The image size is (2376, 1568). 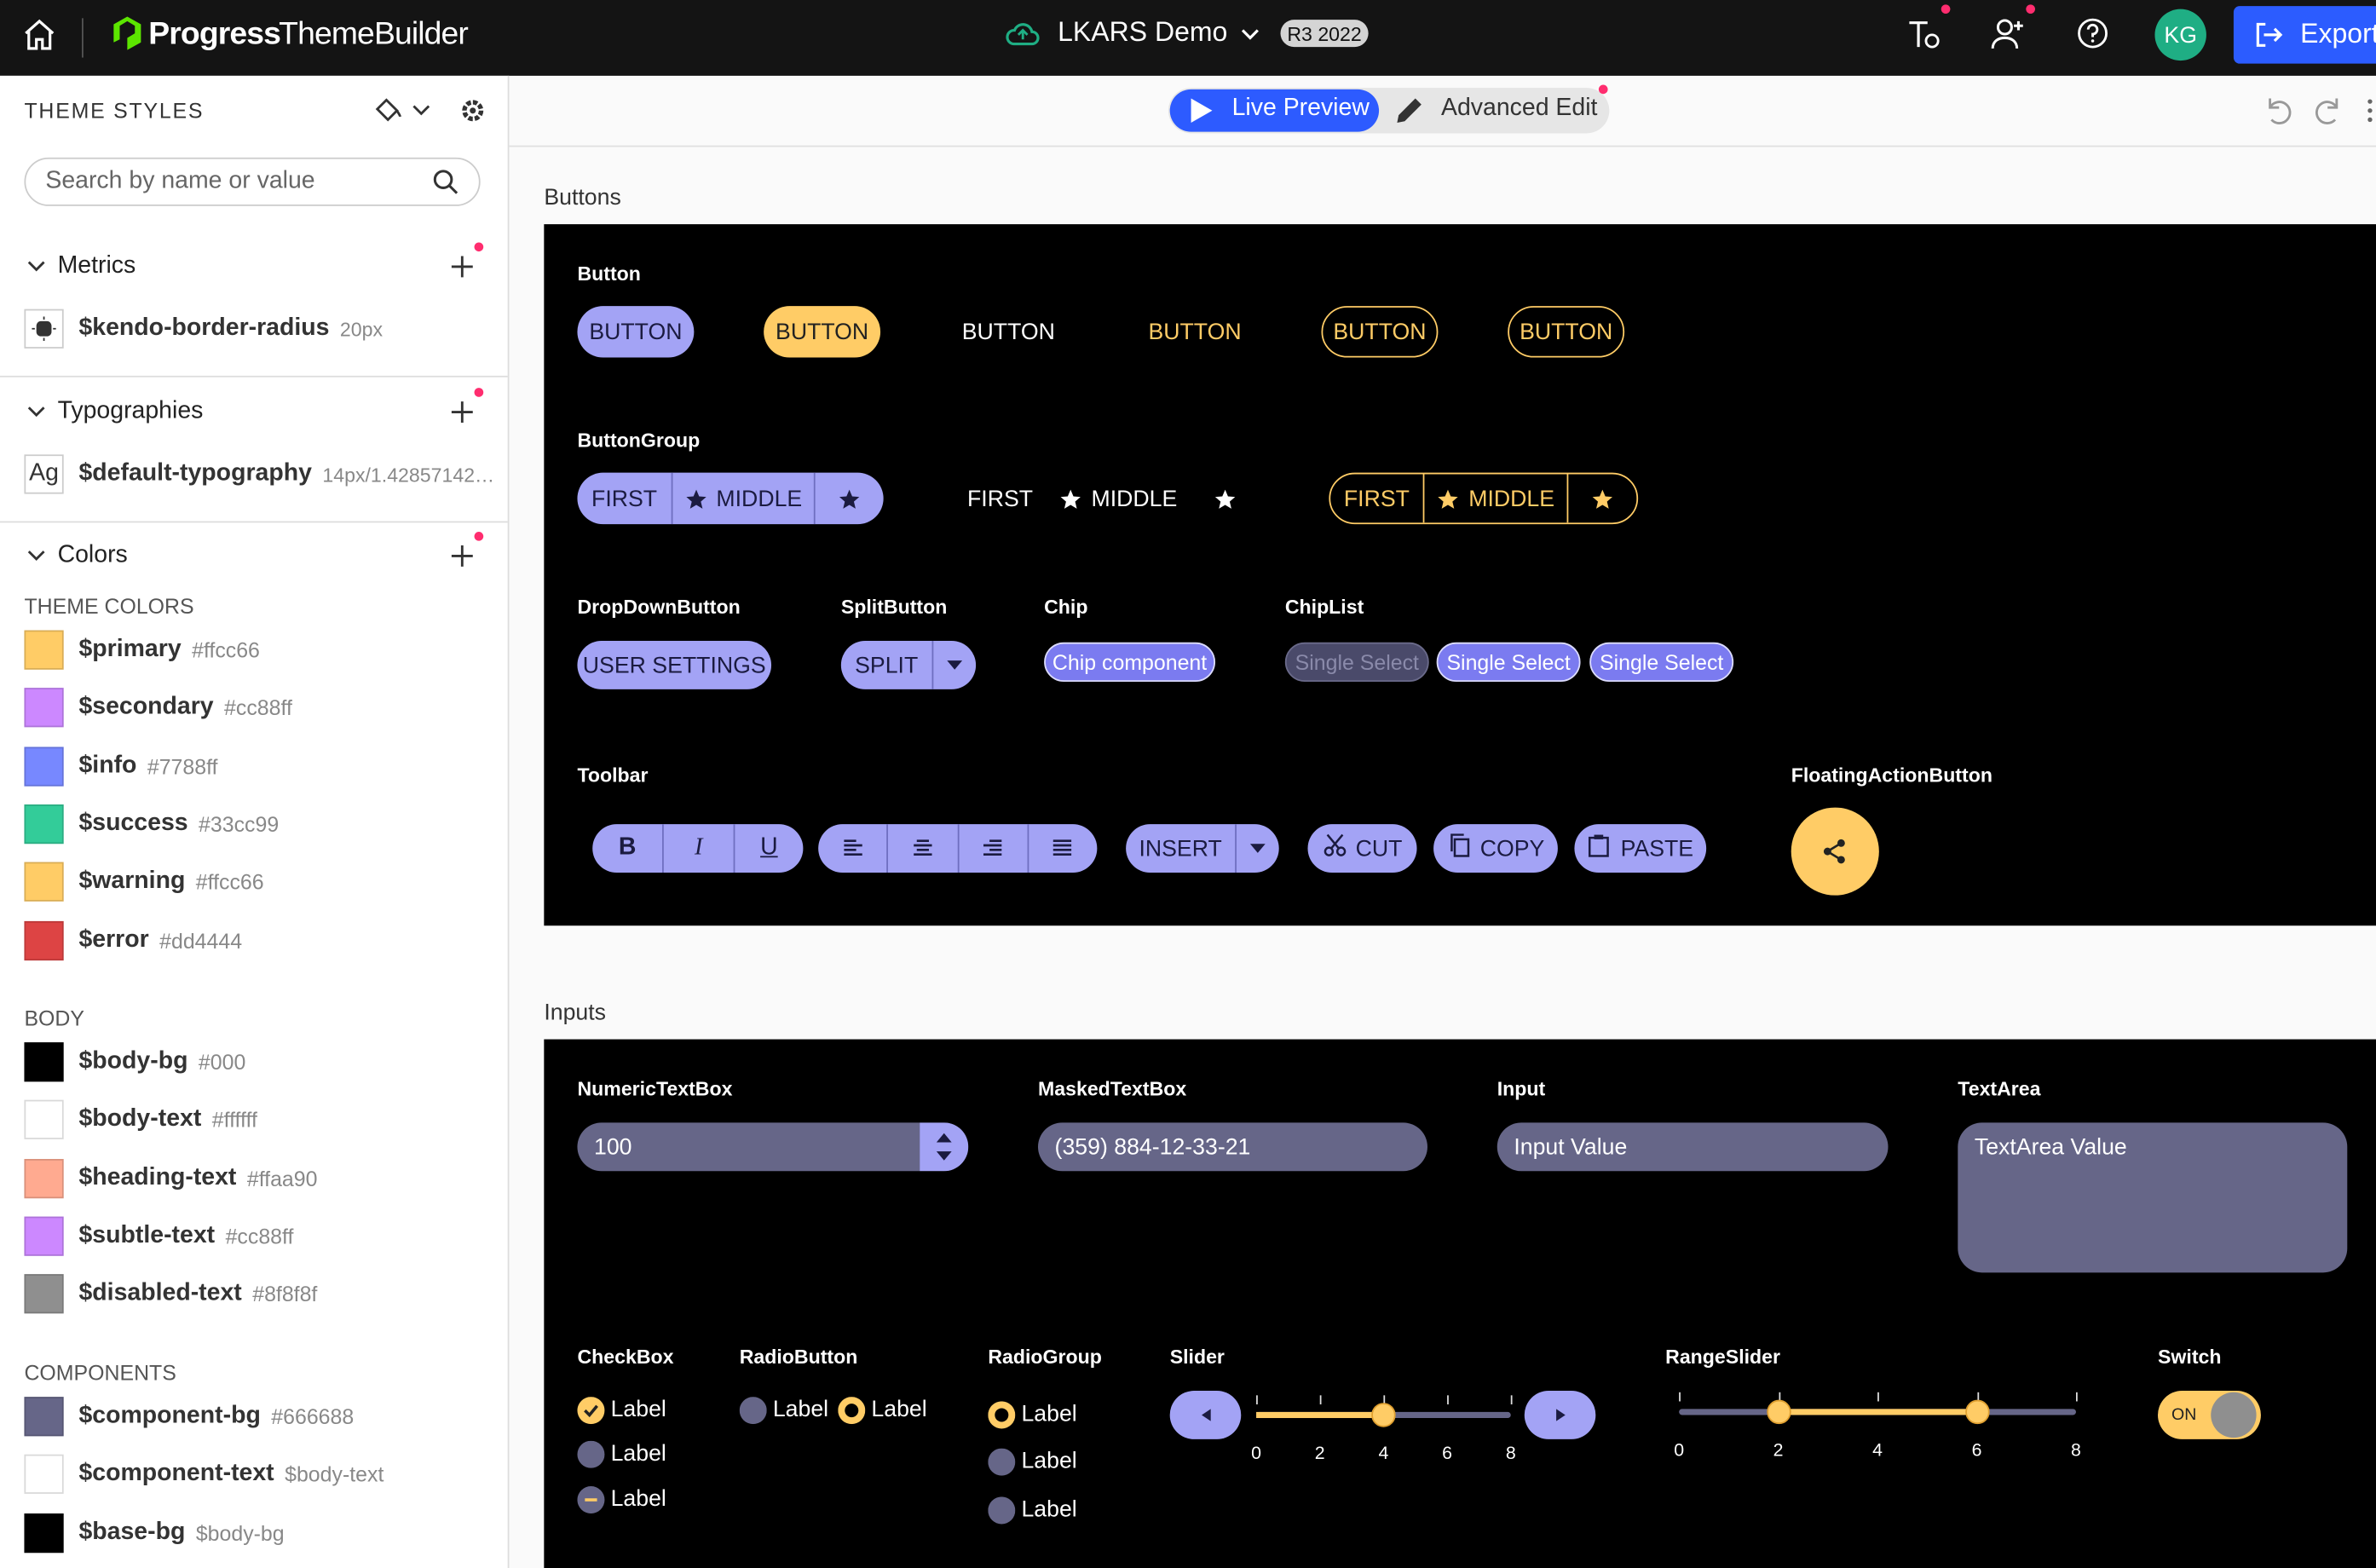 What do you see at coordinates (96, 266) in the screenshot?
I see `section-title: Metrics` at bounding box center [96, 266].